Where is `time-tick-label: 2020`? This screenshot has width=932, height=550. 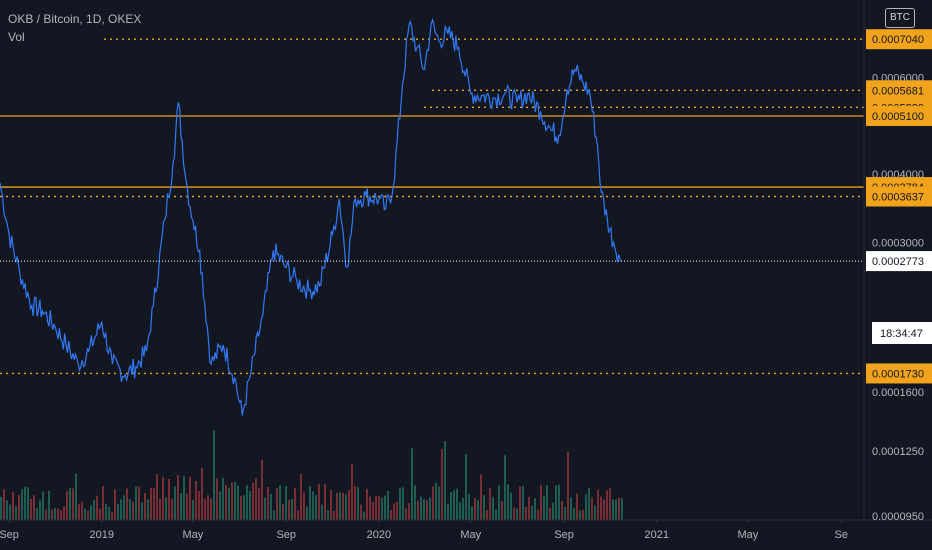
time-tick-label: 2020 is located at coordinates (379, 535).